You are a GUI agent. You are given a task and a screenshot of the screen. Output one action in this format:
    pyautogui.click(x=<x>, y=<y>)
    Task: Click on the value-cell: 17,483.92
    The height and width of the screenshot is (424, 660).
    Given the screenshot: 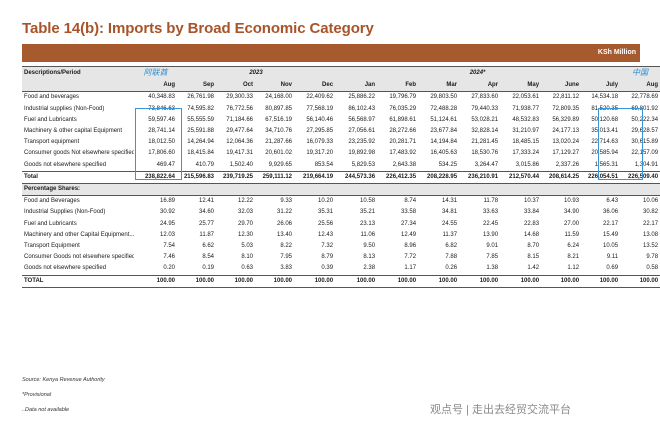 What is the action you would take?
    pyautogui.click(x=403, y=153)
    